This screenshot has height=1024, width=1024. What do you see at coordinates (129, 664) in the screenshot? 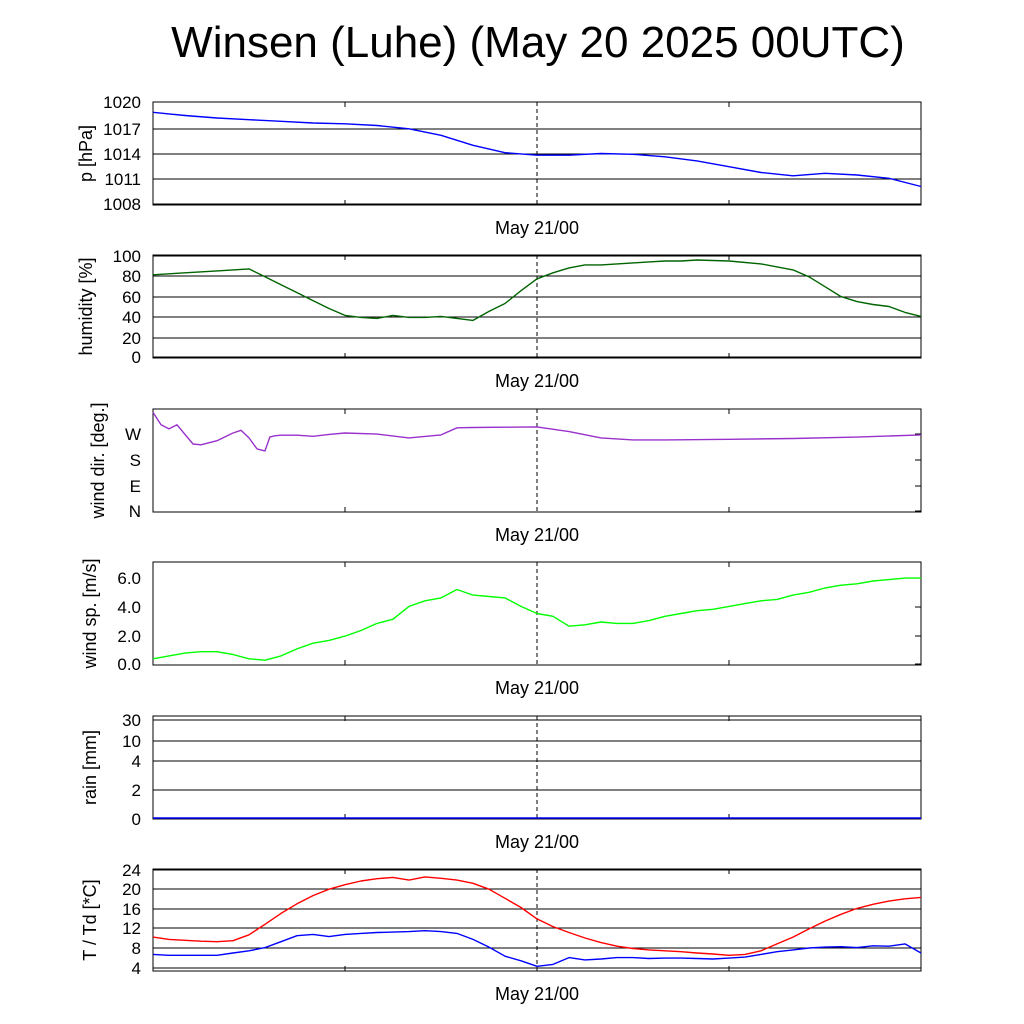
I see `y-tick-label: 0.0` at bounding box center [129, 664].